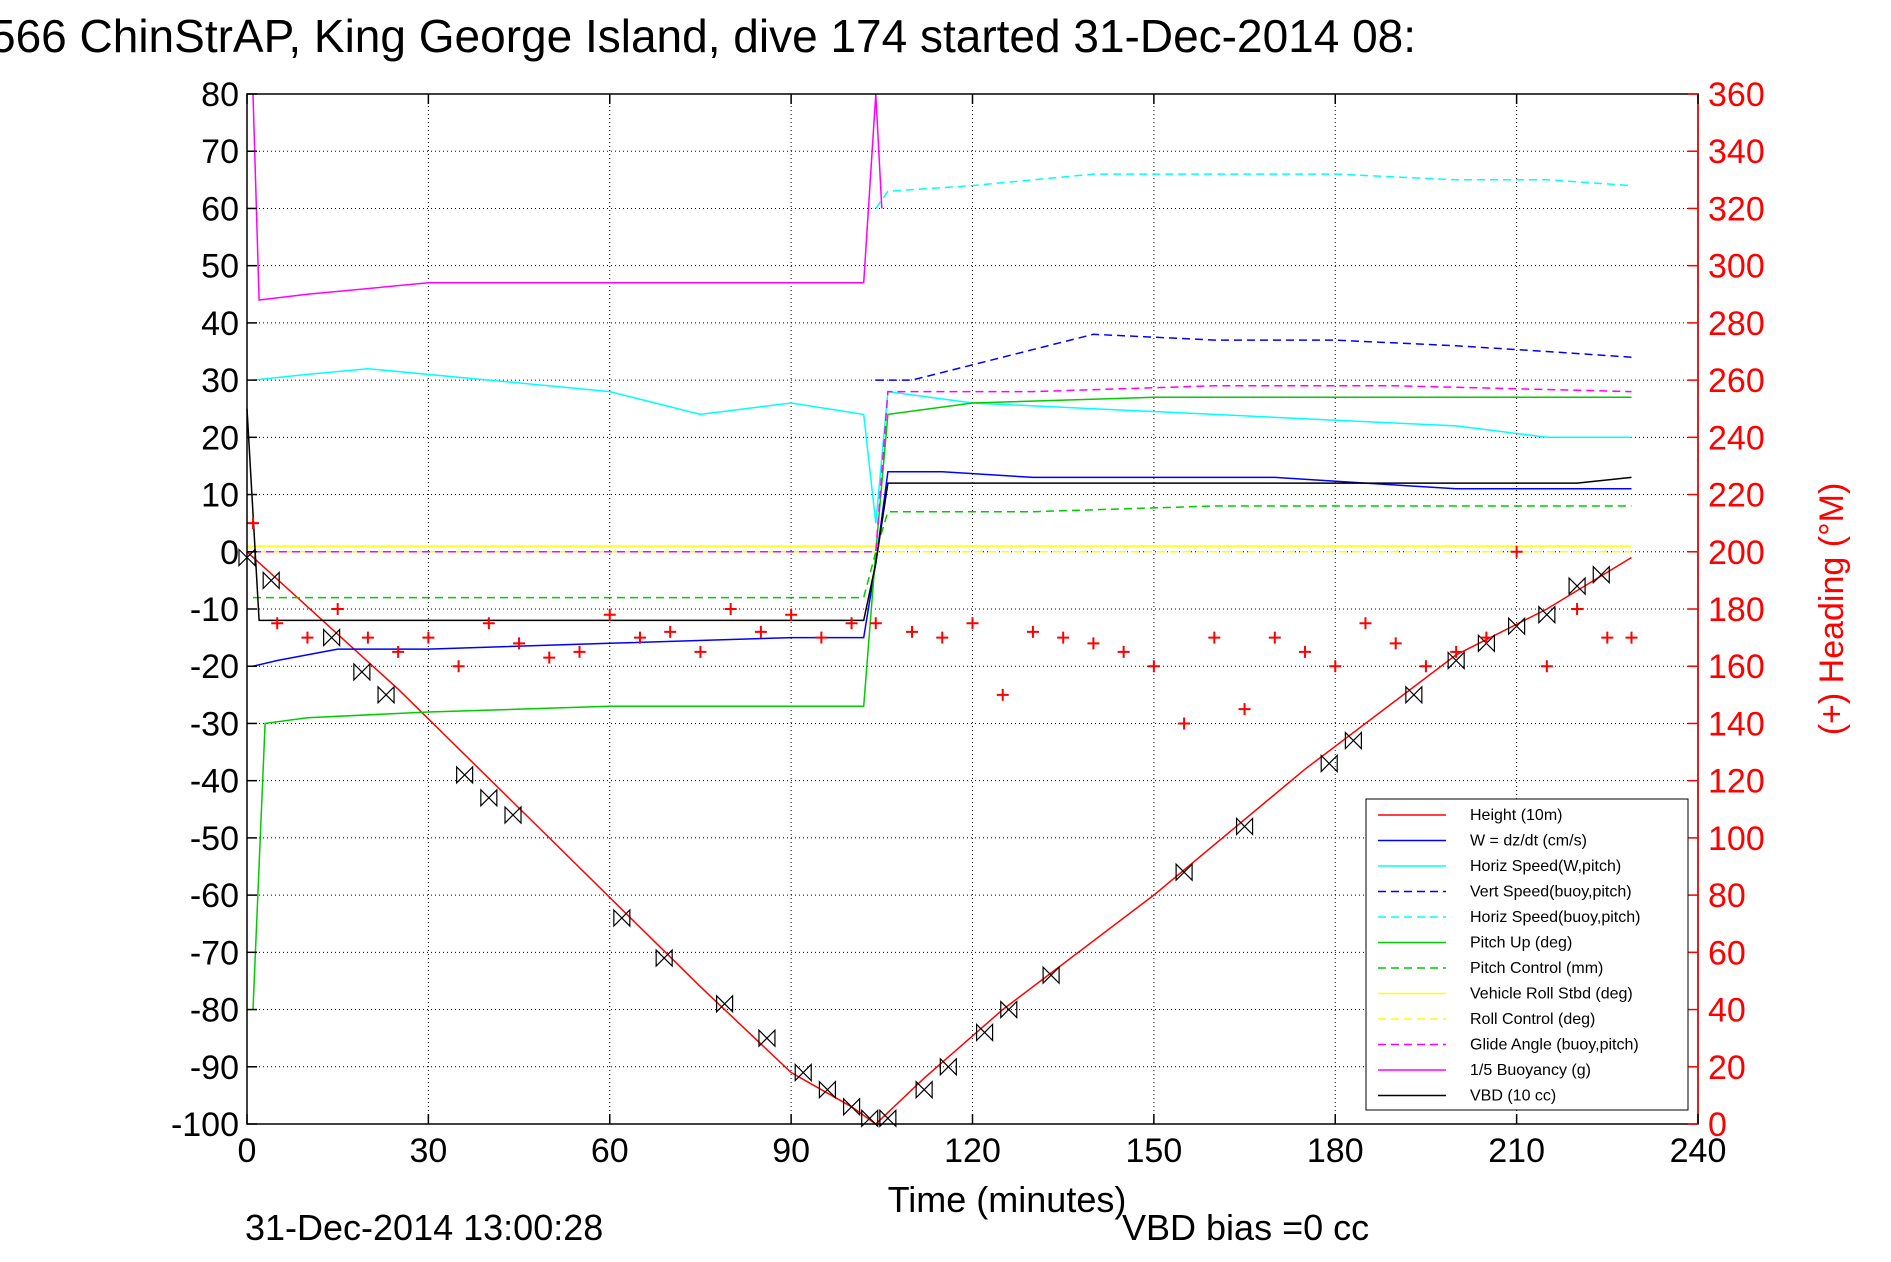 This screenshot has height=1262, width=1891. What do you see at coordinates (1516, 815) in the screenshot?
I see `legend-label-0: Height (10m)` at bounding box center [1516, 815].